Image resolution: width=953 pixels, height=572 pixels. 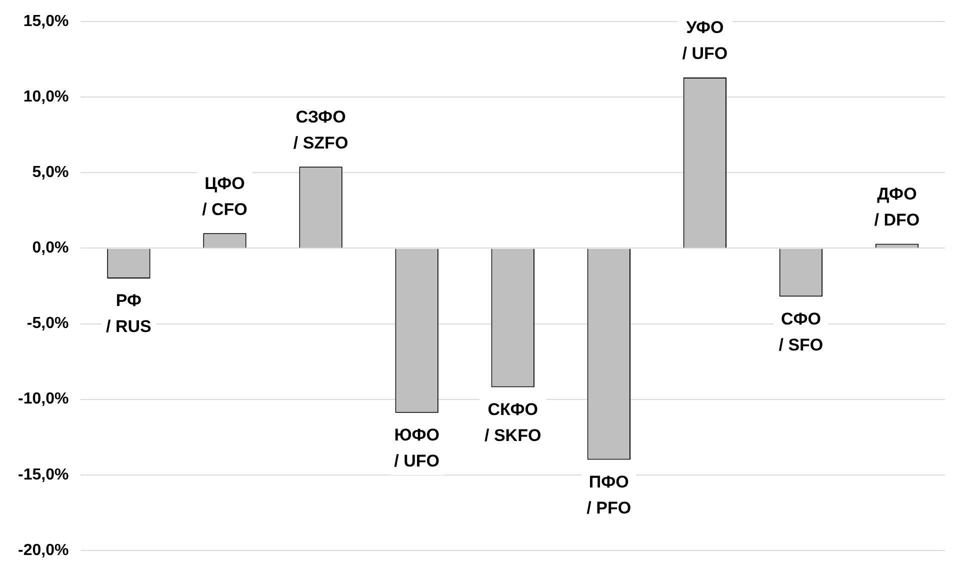 What do you see at coordinates (417, 448) in the screenshot?
I see `x-tick-label: ЮФО / UFO` at bounding box center [417, 448].